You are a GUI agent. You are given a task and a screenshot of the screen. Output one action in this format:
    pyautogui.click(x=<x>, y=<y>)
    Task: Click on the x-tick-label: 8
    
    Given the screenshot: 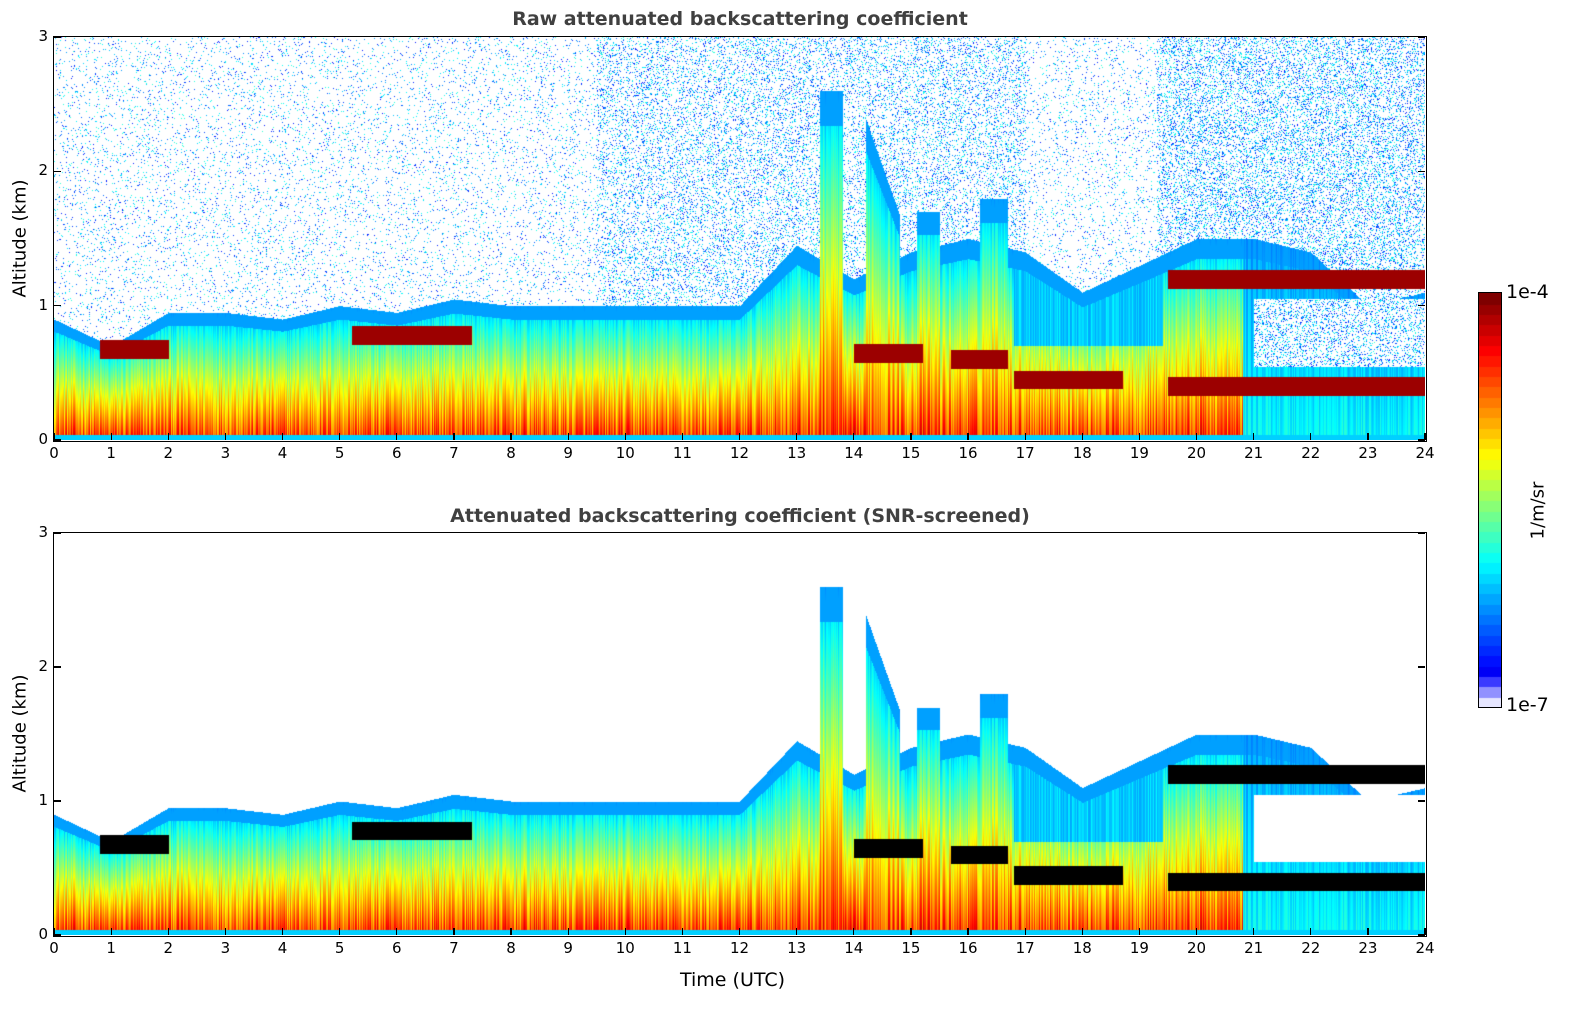 What is the action you would take?
    pyautogui.click(x=511, y=948)
    